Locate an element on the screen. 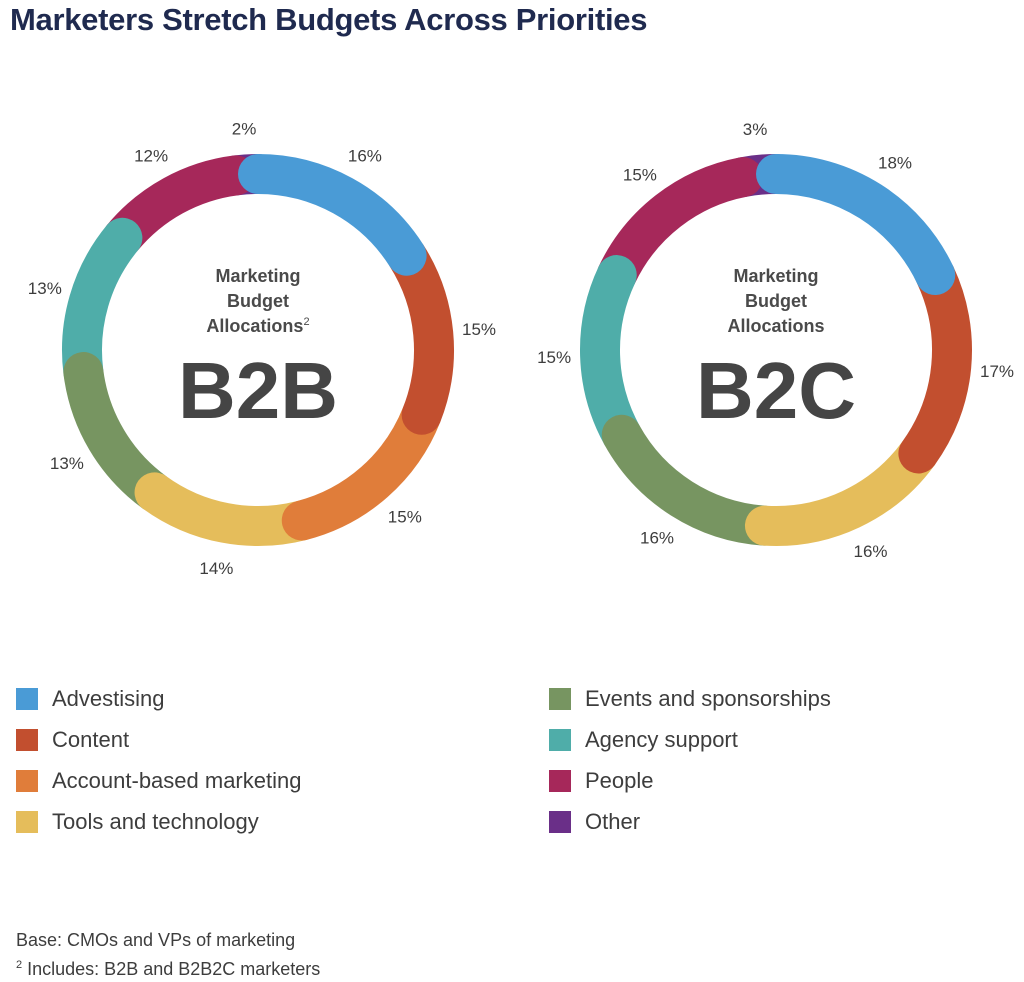 The image size is (1024, 982). center-title-b2c: B2C is located at coordinates (776, 390).